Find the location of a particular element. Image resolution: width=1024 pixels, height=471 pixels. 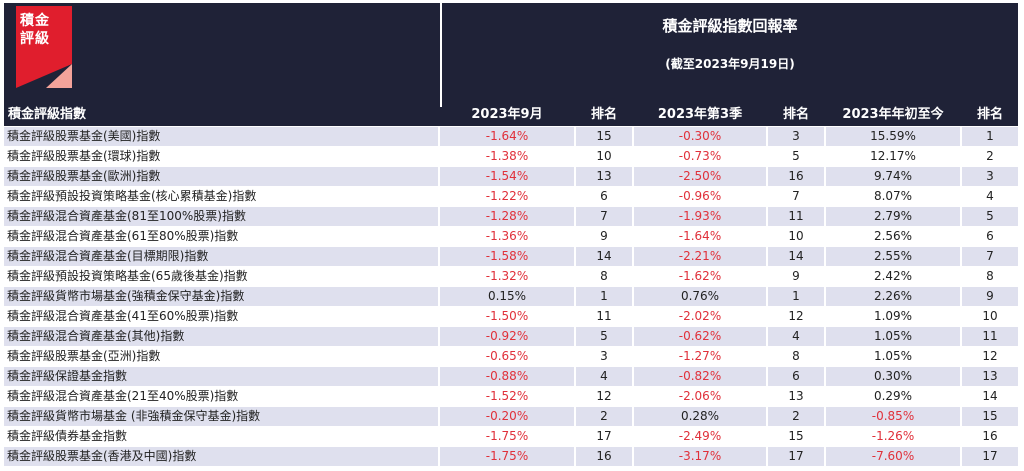

q3-return-cell: -2.49% is located at coordinates (700, 436).